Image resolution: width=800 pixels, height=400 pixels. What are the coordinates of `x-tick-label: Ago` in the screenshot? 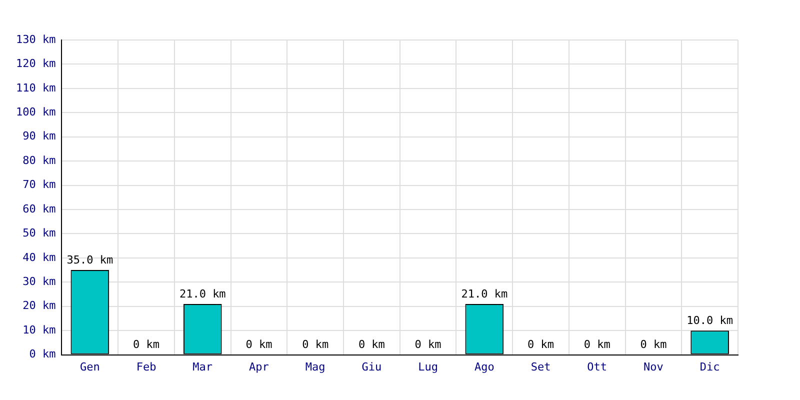 It's located at (484, 367).